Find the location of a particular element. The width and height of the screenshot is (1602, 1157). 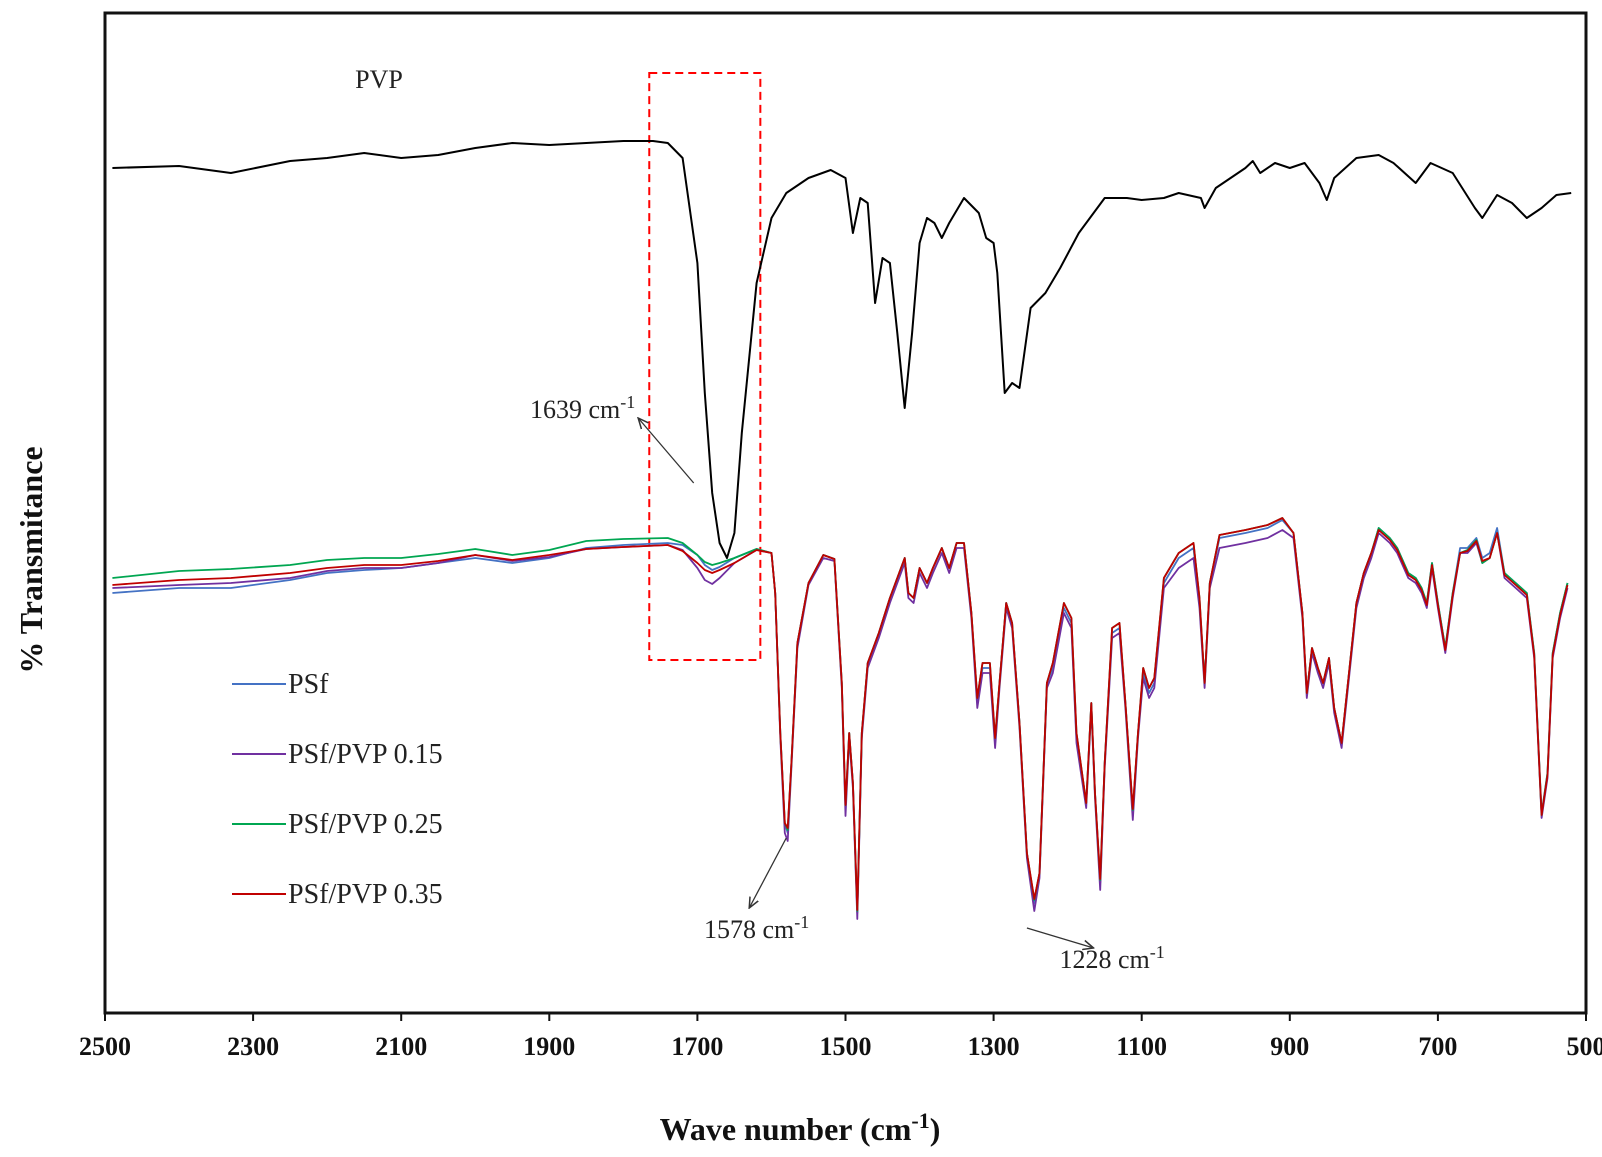

annotation-label: 1578 cm-1 is located at coordinates (756, 928).